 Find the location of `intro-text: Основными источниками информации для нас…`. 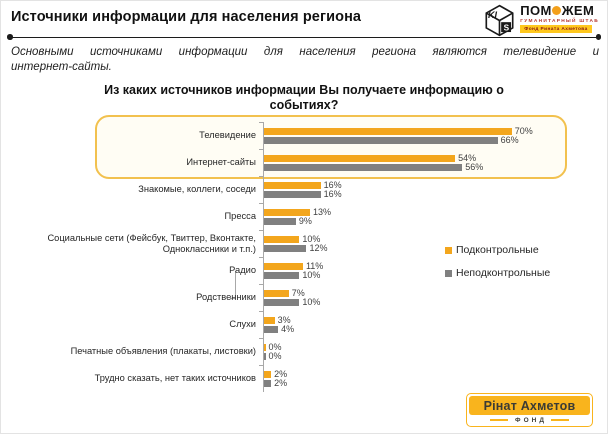

intro-text: Основными источниками информации для нас… is located at coordinates (305, 60).